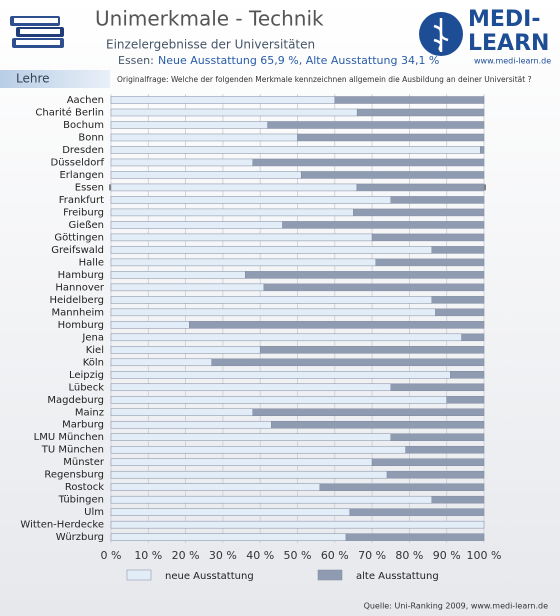  I want to click on category-label: Köln, so click(93, 362).